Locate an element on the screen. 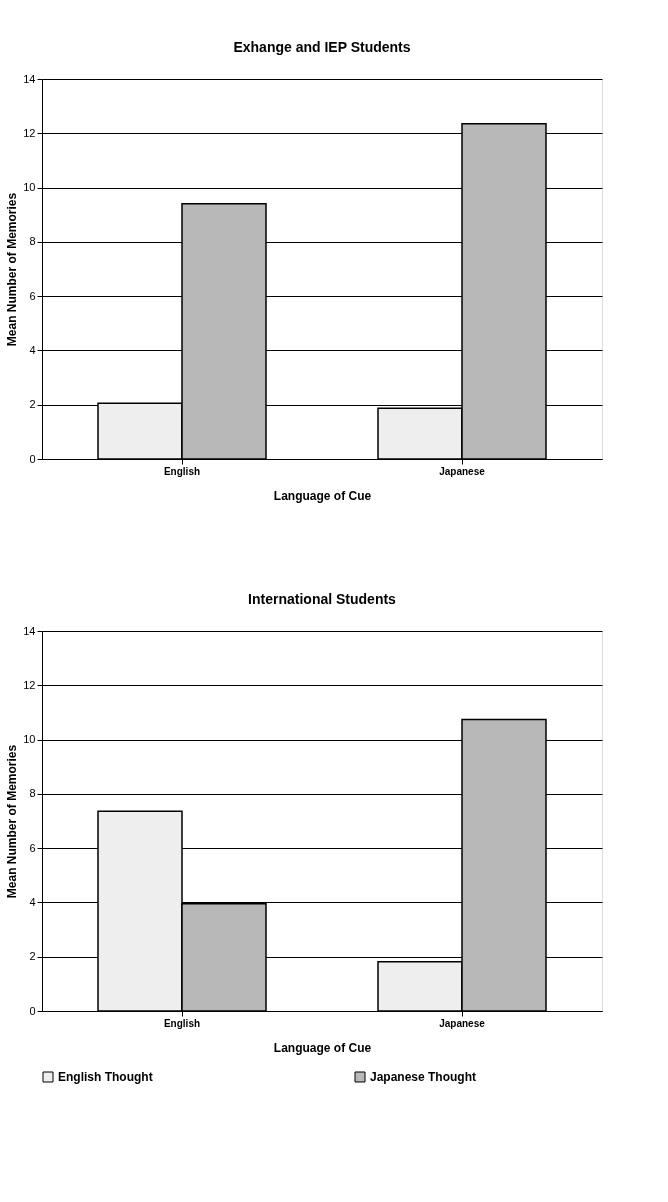 This screenshot has width=668, height=1202. chart-title: Exhange and IEP Students is located at coordinates (322, 47).